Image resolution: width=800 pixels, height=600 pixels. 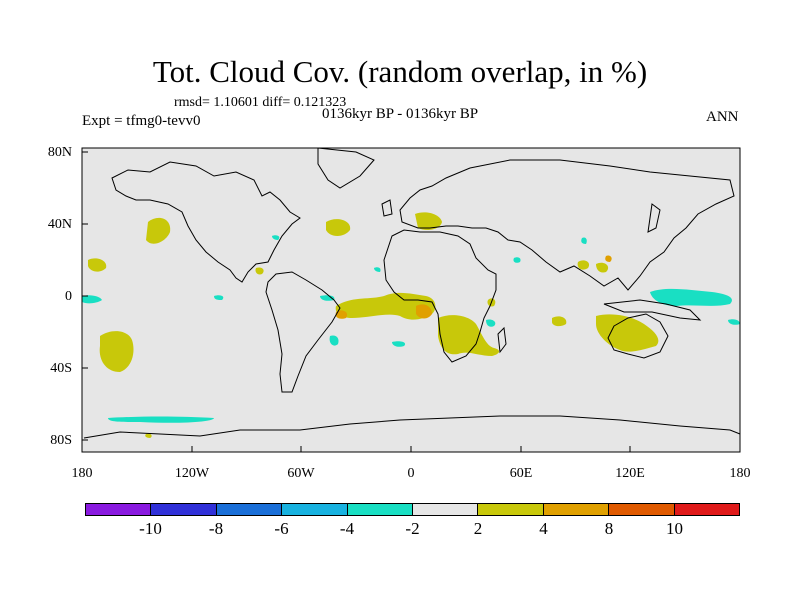 I want to click on strong-positive-regions, so click(x=473, y=287).